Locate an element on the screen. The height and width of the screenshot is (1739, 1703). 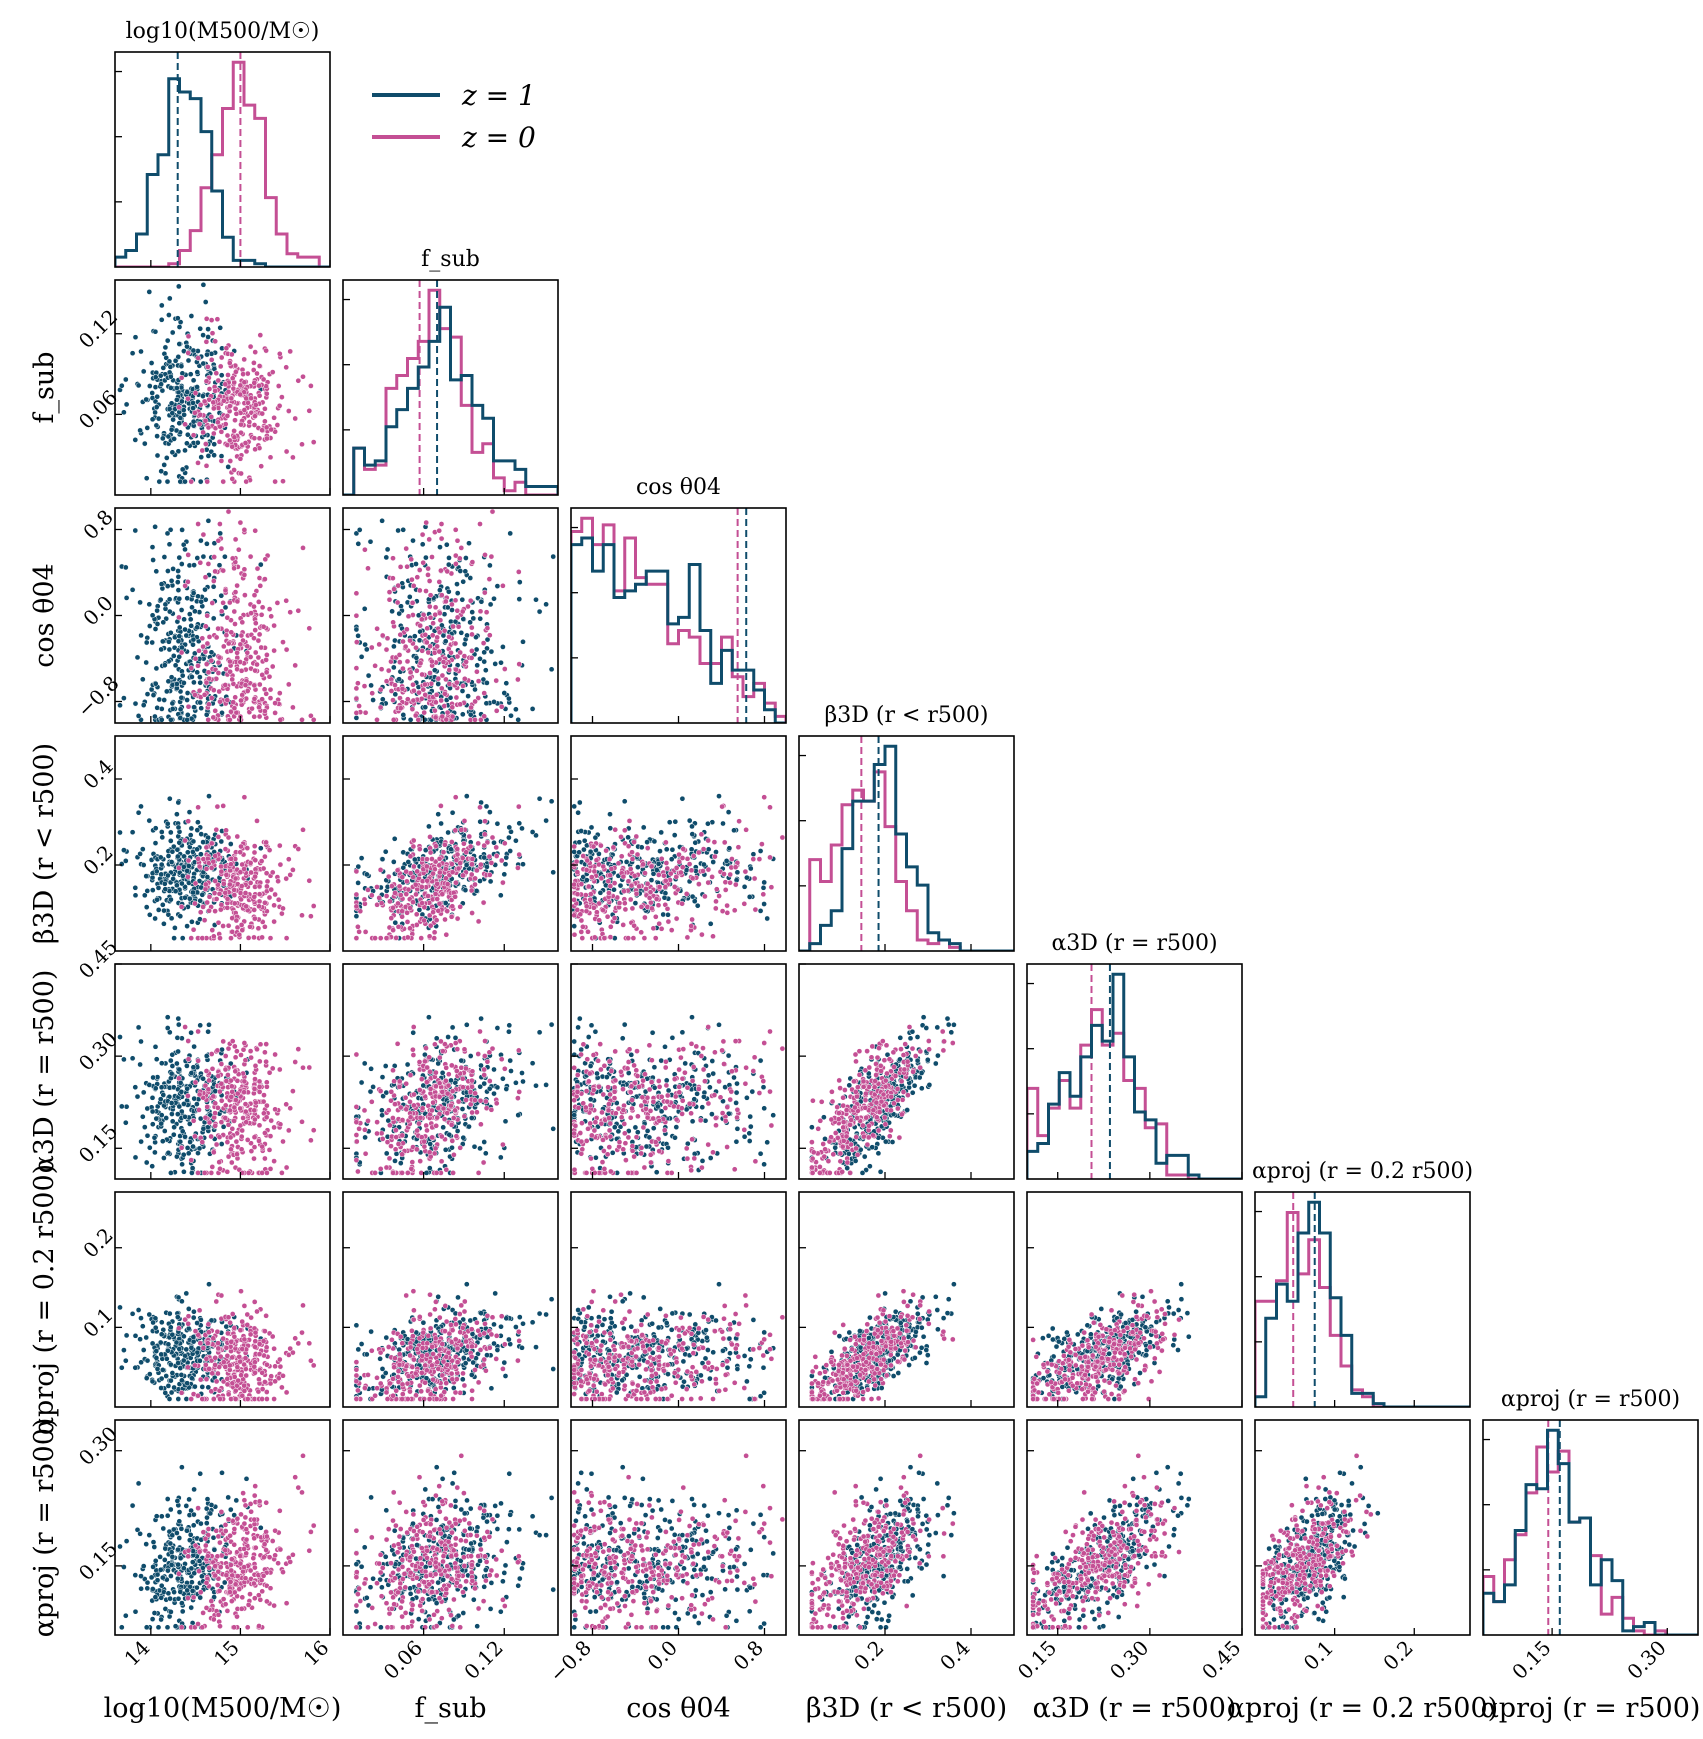
panel-fsub-fsub: f_sub is located at coordinates (450, 371).